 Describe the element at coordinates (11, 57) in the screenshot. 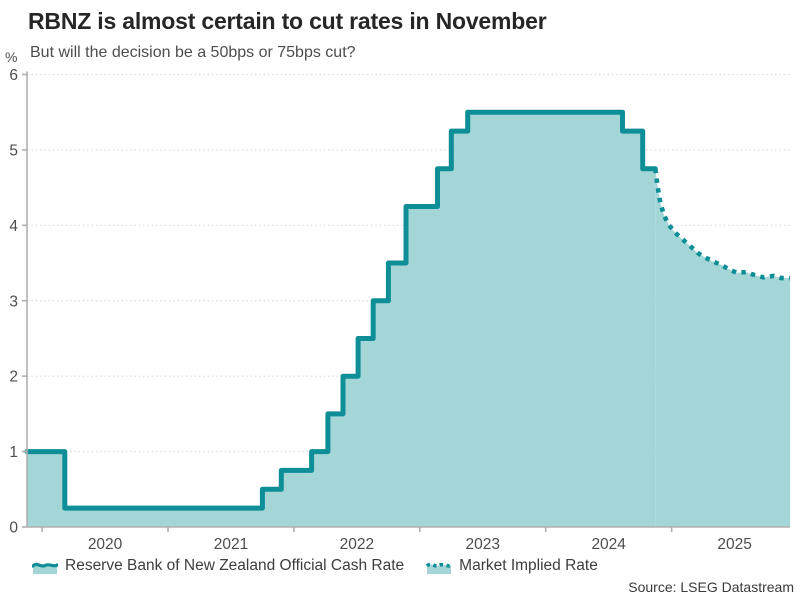

I see `y-axis-unit-label: %` at that location.